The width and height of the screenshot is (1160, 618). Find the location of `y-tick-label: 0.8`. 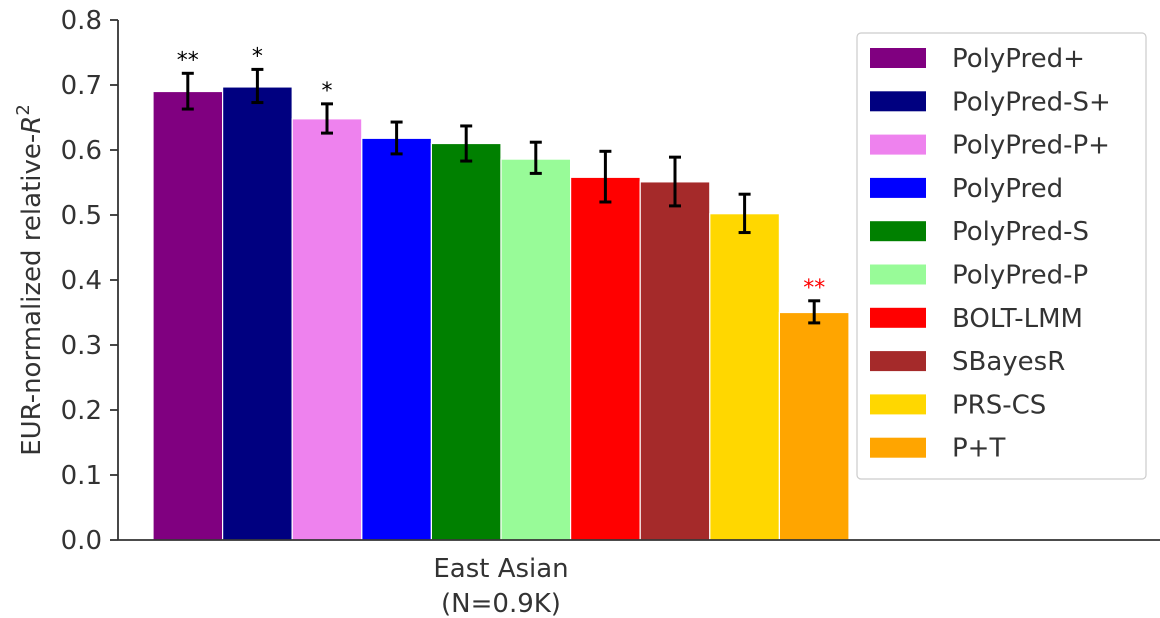

y-tick-label: 0.8 is located at coordinates (81, 21).